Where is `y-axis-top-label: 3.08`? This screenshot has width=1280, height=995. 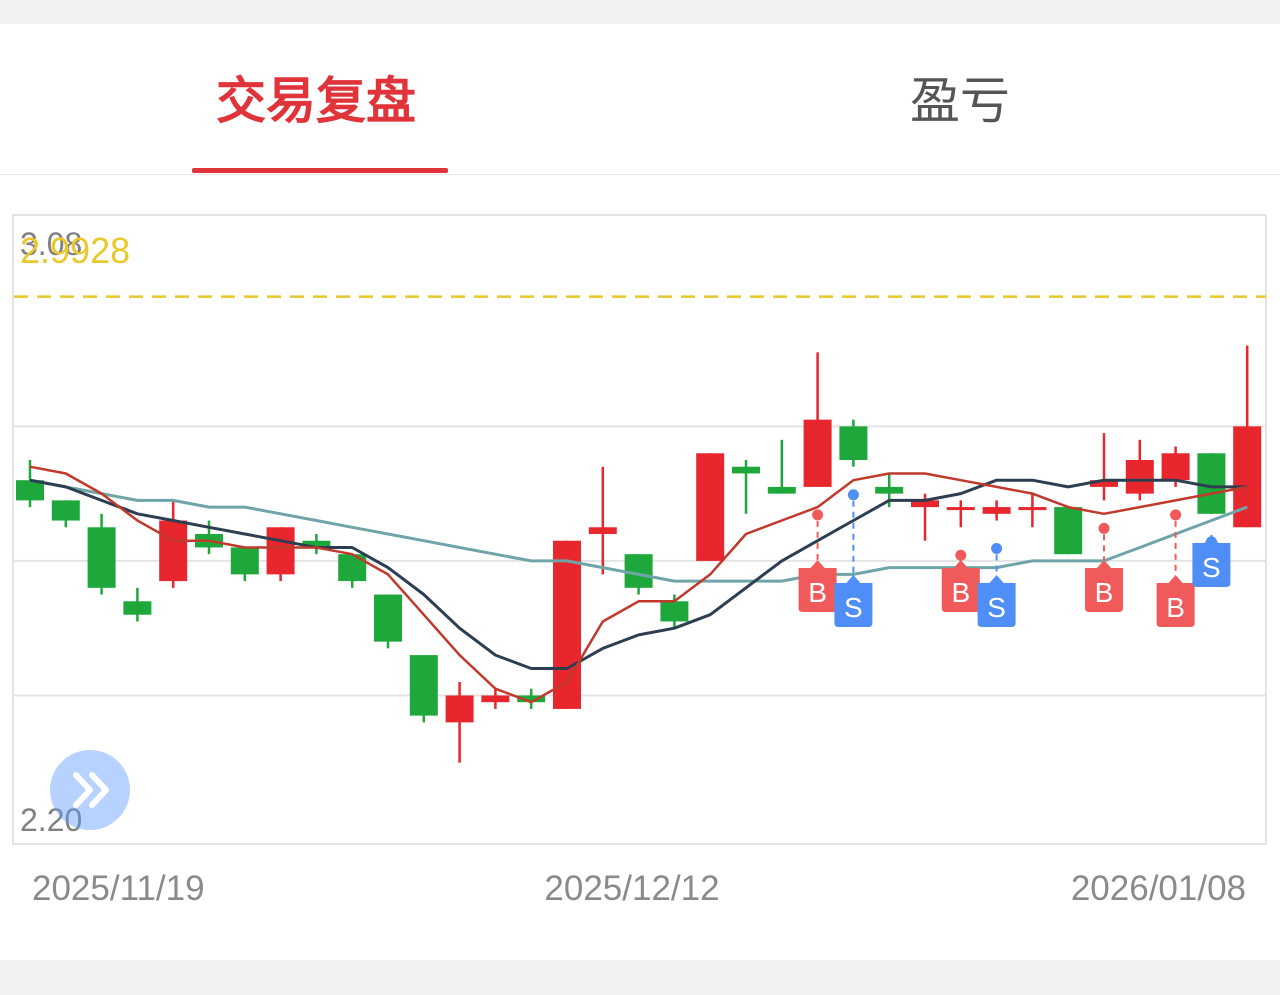
y-axis-top-label: 3.08 is located at coordinates (51, 244).